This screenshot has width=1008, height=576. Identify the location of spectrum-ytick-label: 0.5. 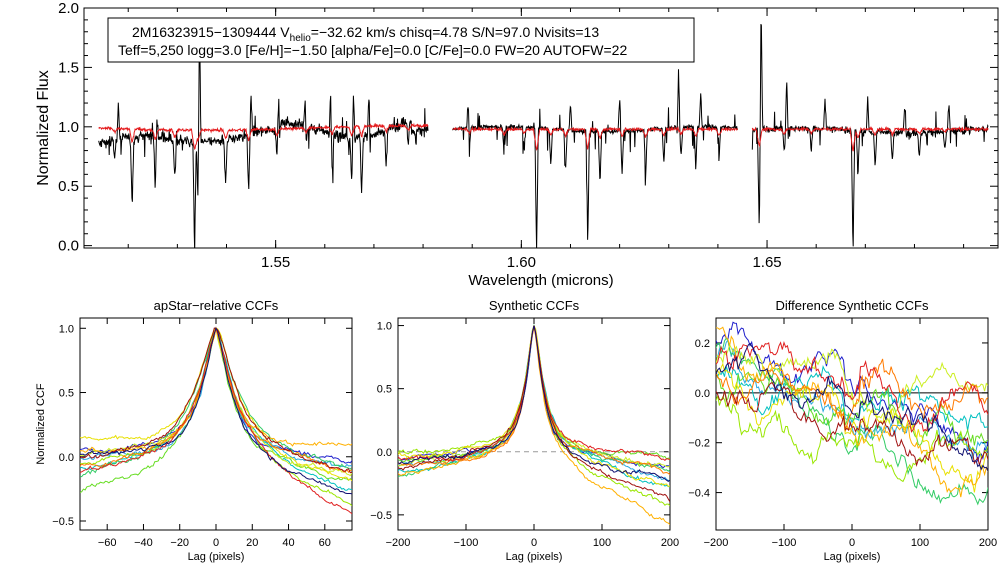
(68, 186).